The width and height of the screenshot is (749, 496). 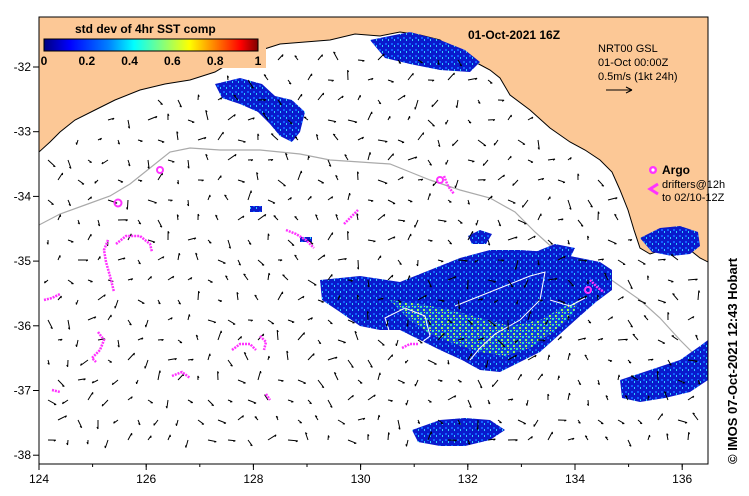 I want to click on info-source: NRT00 GSL, so click(x=628, y=49).